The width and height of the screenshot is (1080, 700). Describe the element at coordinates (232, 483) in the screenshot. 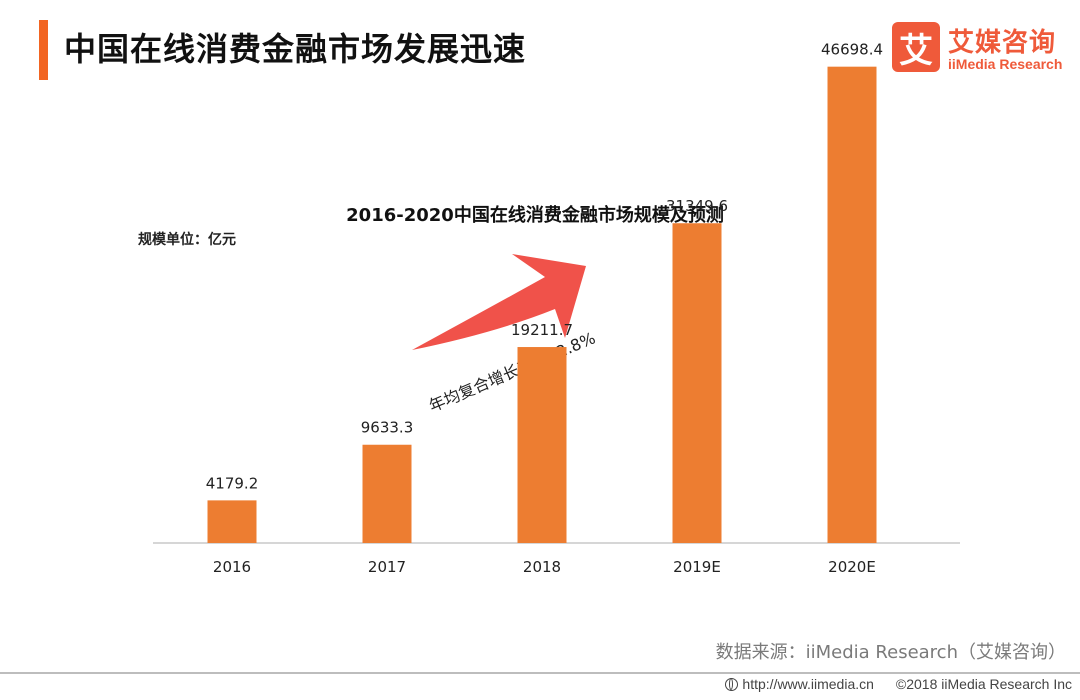

I see `value-label-2016: 4179.2` at that location.